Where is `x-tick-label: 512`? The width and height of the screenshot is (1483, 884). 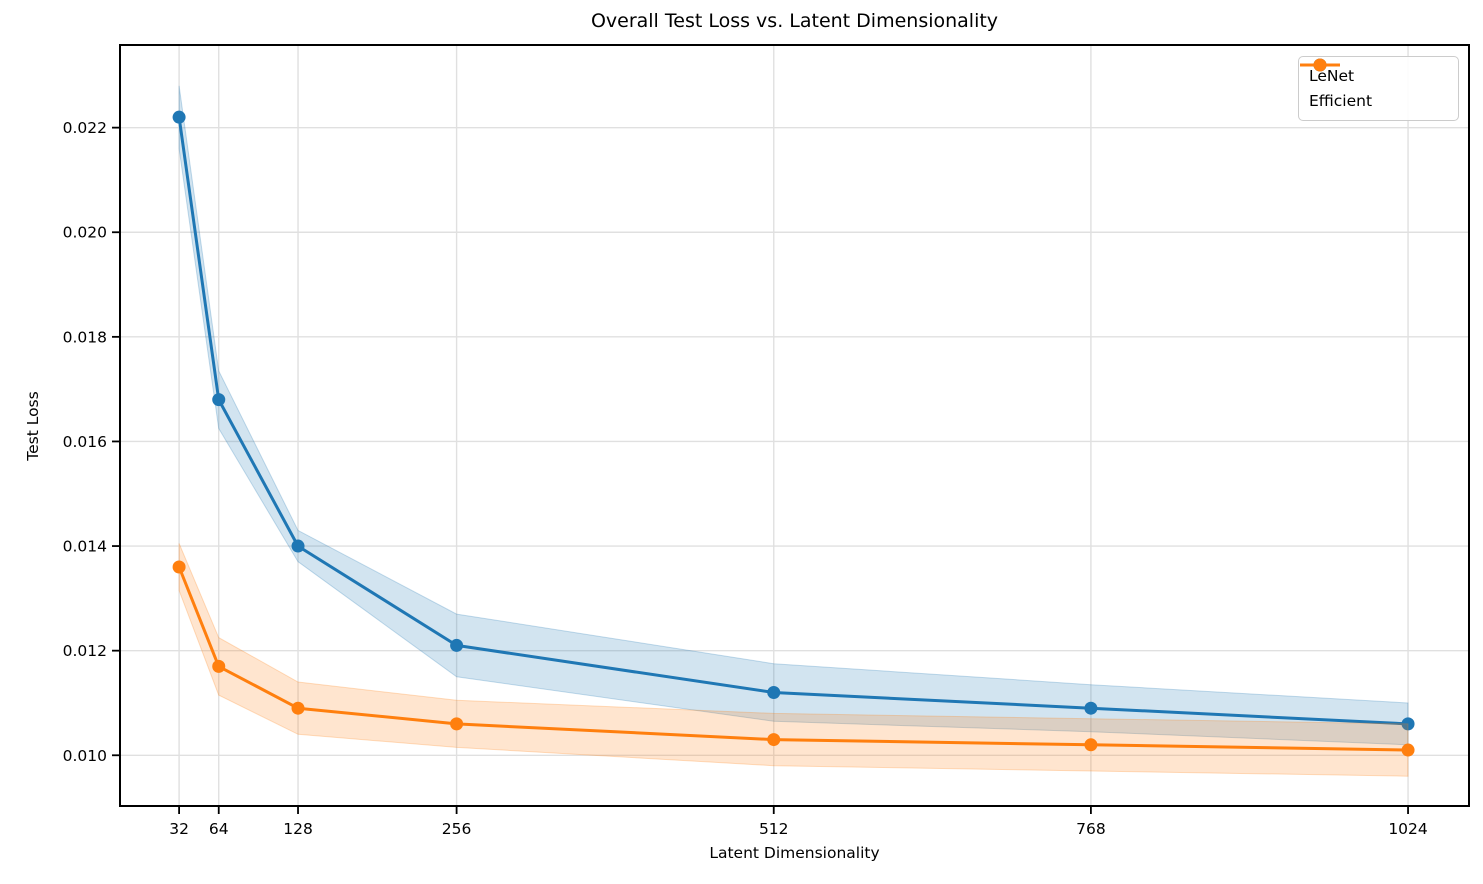
x-tick-label: 512 is located at coordinates (774, 829).